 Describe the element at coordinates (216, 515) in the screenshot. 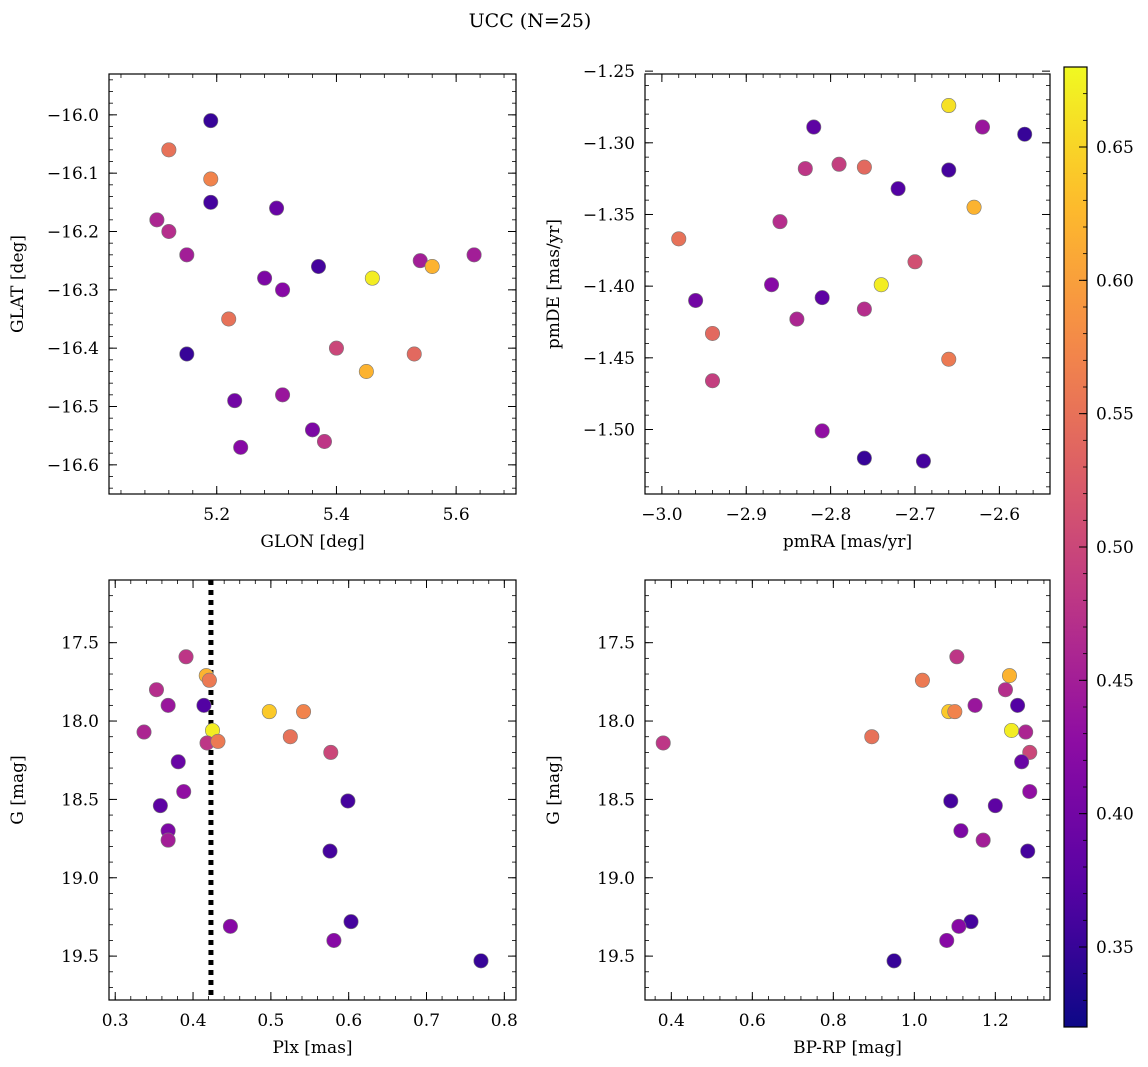

I see `x-tick-label: 5.2` at that location.